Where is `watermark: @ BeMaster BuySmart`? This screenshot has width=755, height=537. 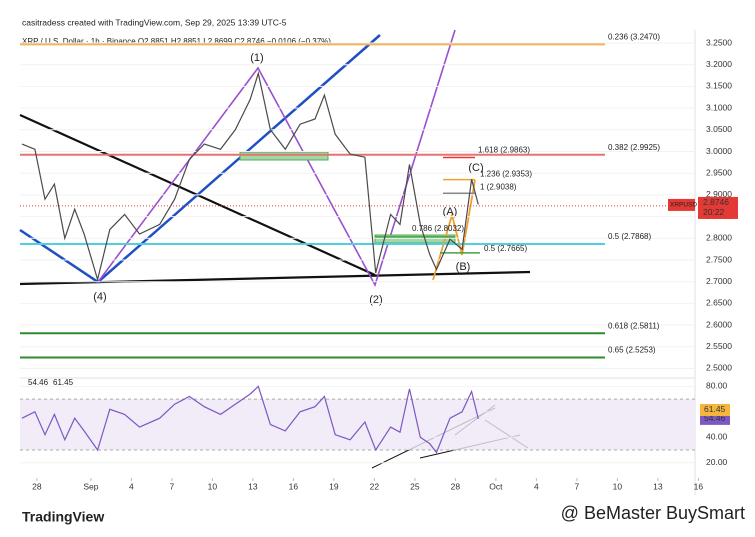 watermark: @ BeMaster BuySmart is located at coordinates (653, 513).